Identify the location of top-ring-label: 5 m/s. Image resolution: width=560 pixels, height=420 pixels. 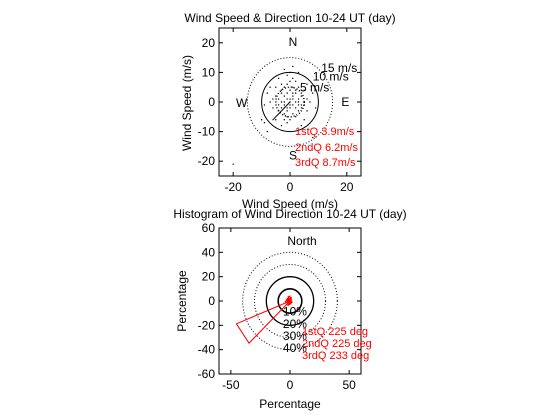
(314, 88).